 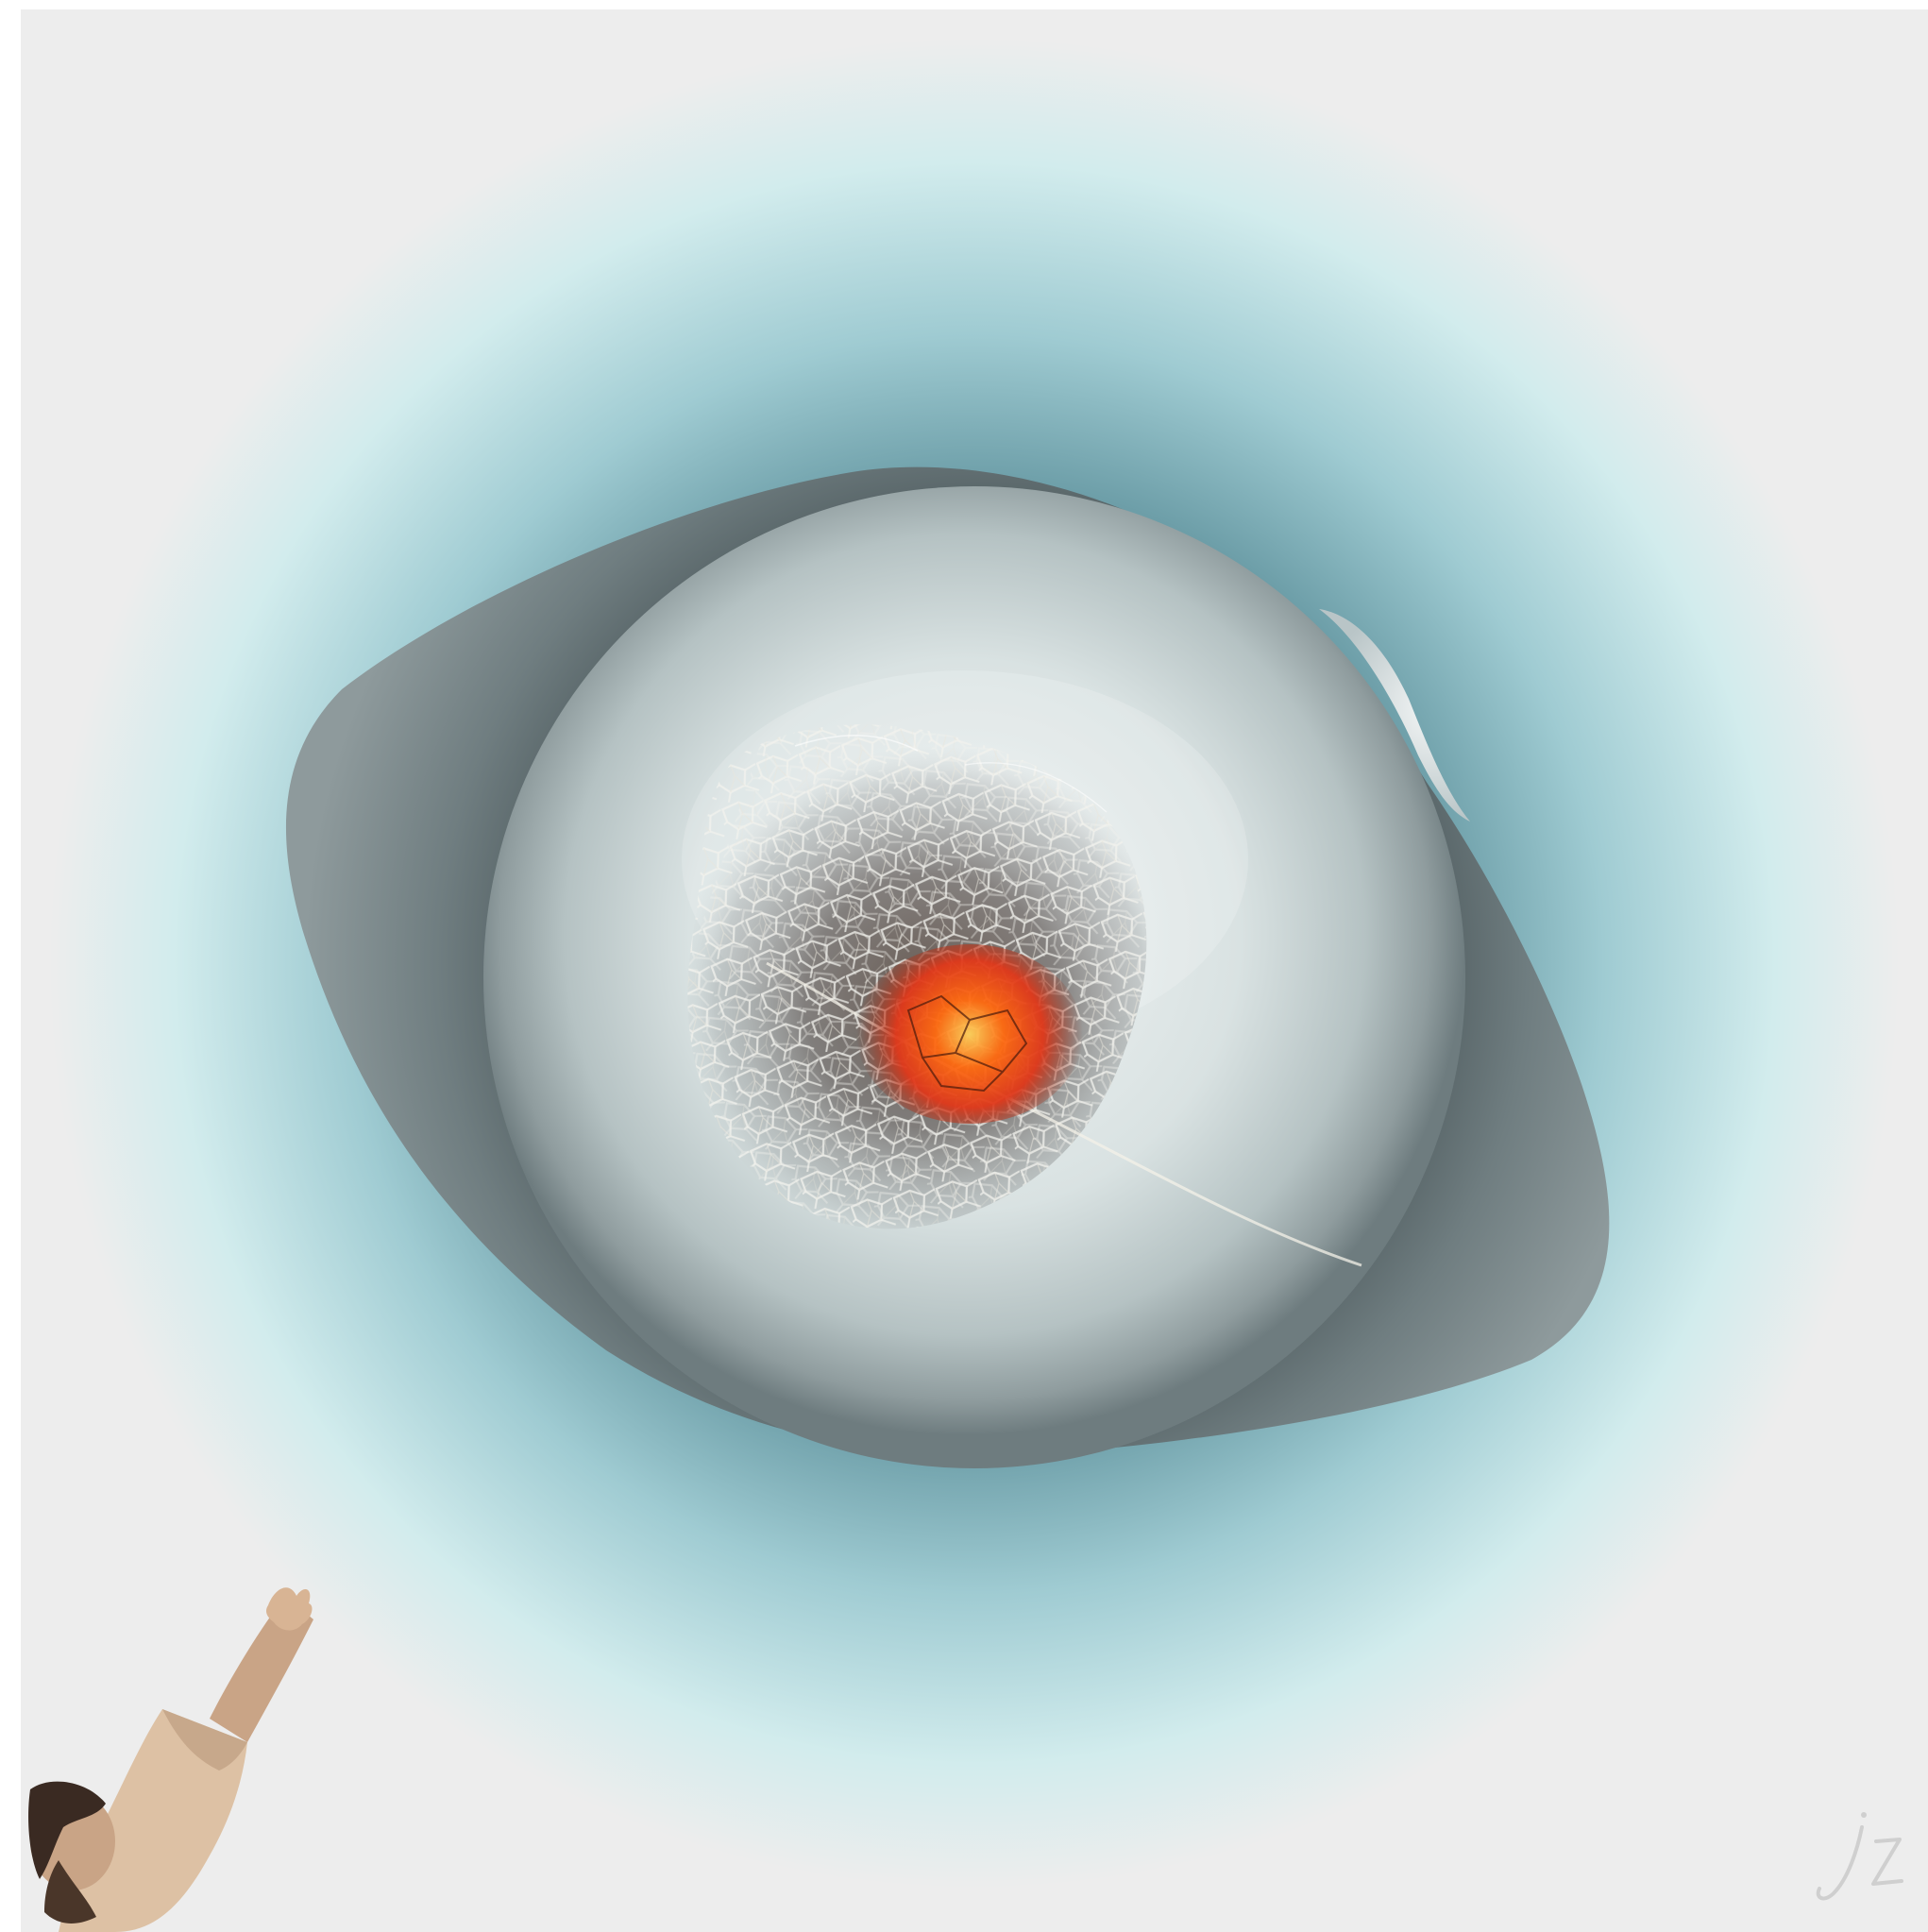 I want to click on shell-highlight, so click(x=1394, y=715).